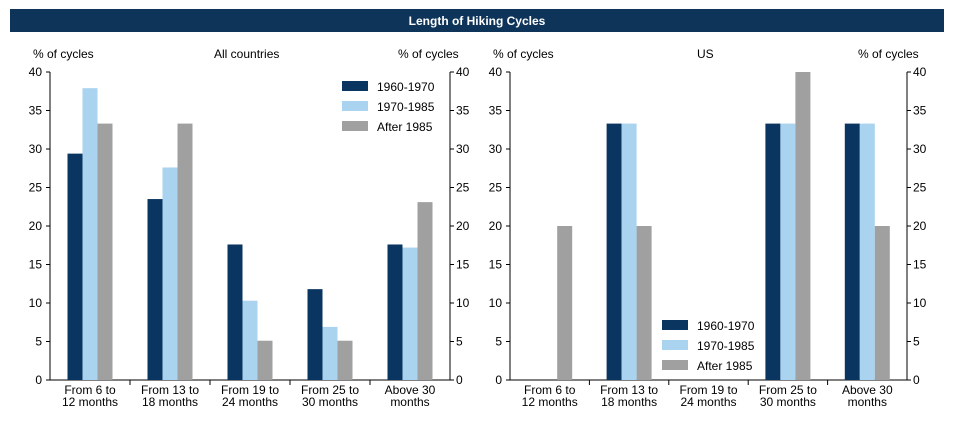 The image size is (953, 421). What do you see at coordinates (496, 303) in the screenshot?
I see `us-ytick-label-left: 10` at bounding box center [496, 303].